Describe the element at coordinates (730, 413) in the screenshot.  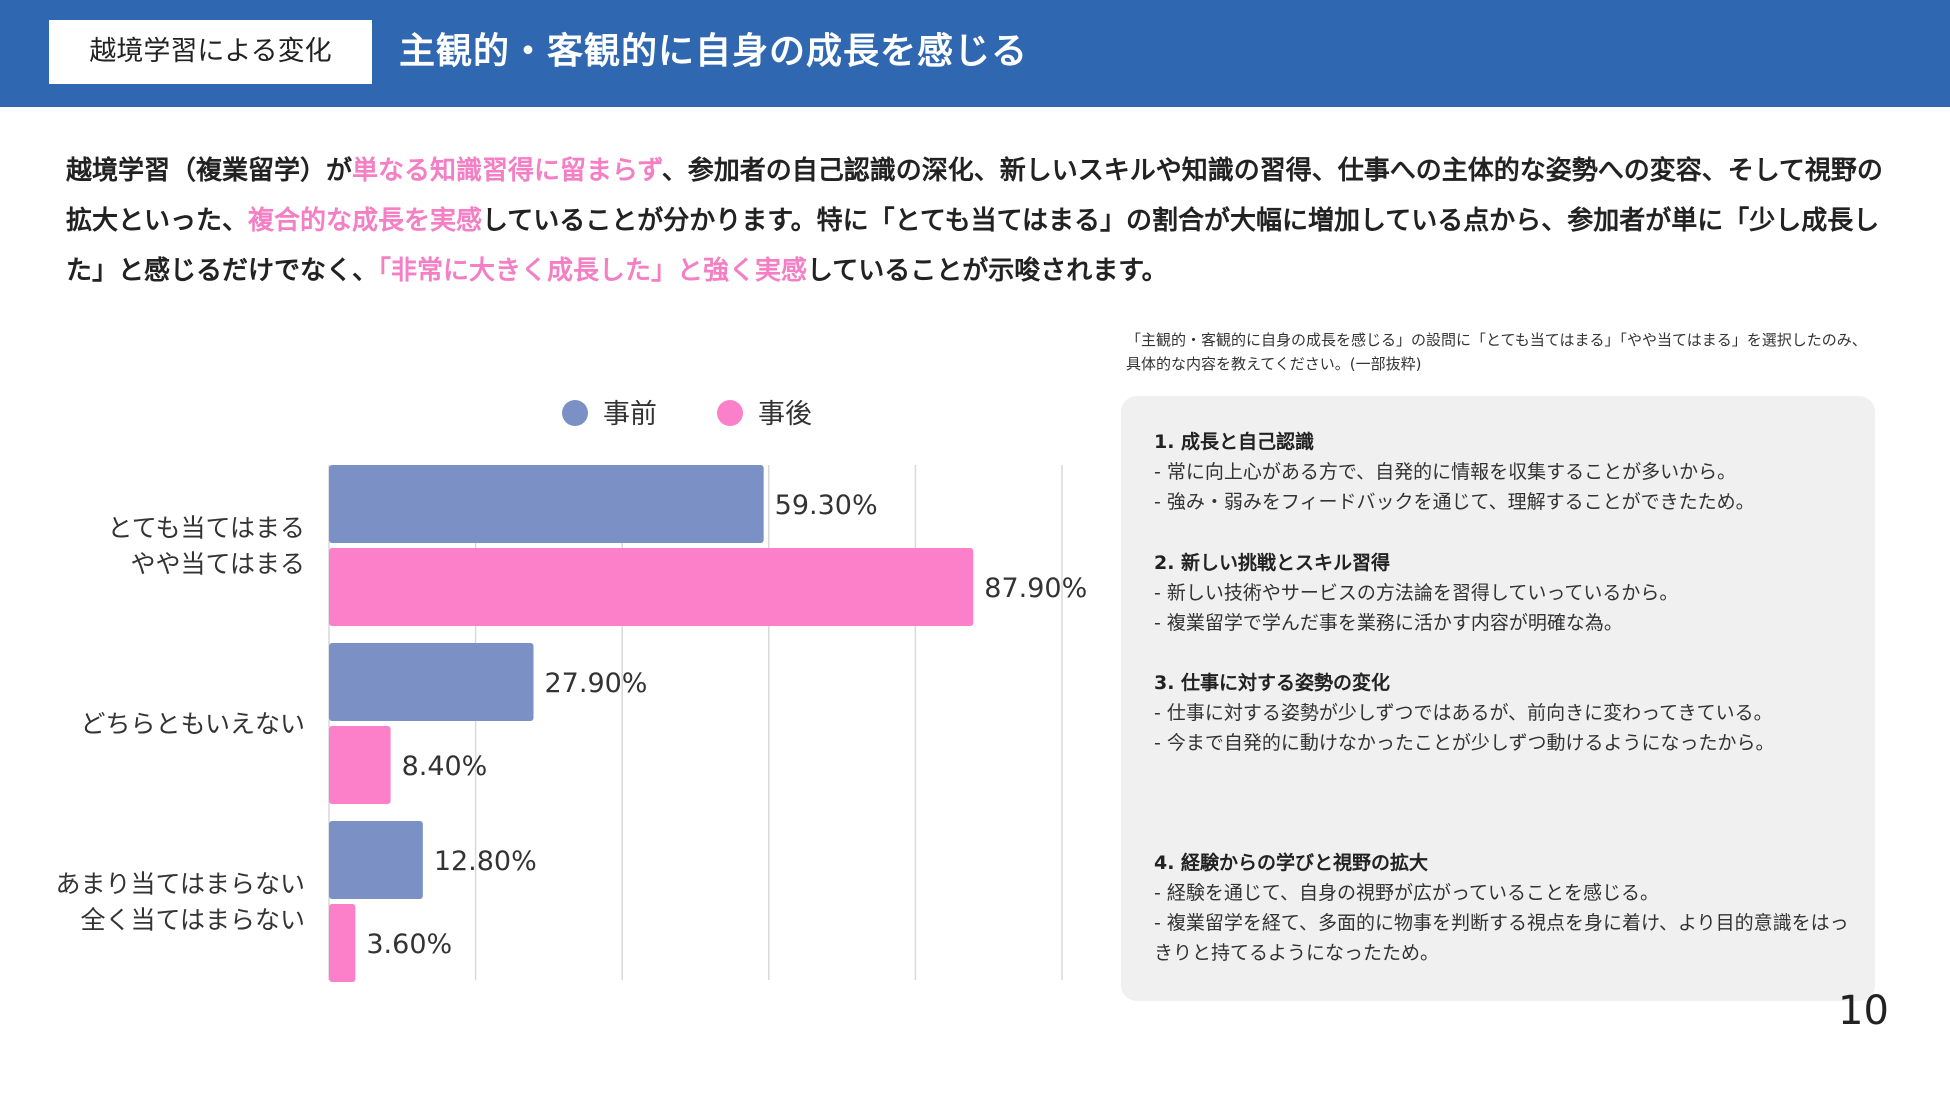
I see `legend-marker-after` at that location.